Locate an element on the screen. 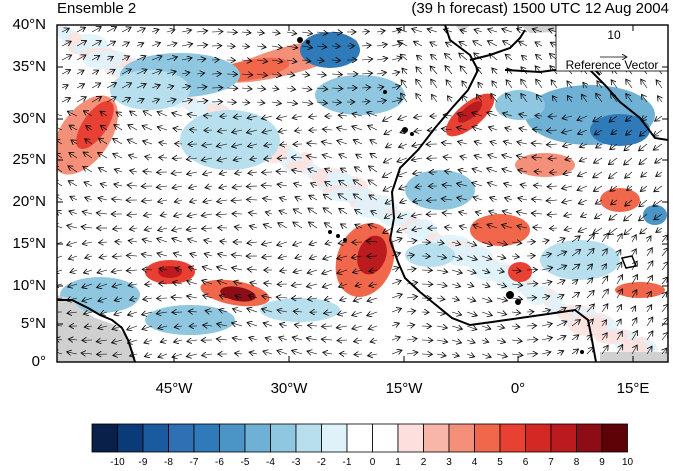  anomaly-blob-blue-sahel is located at coordinates (580, 260).